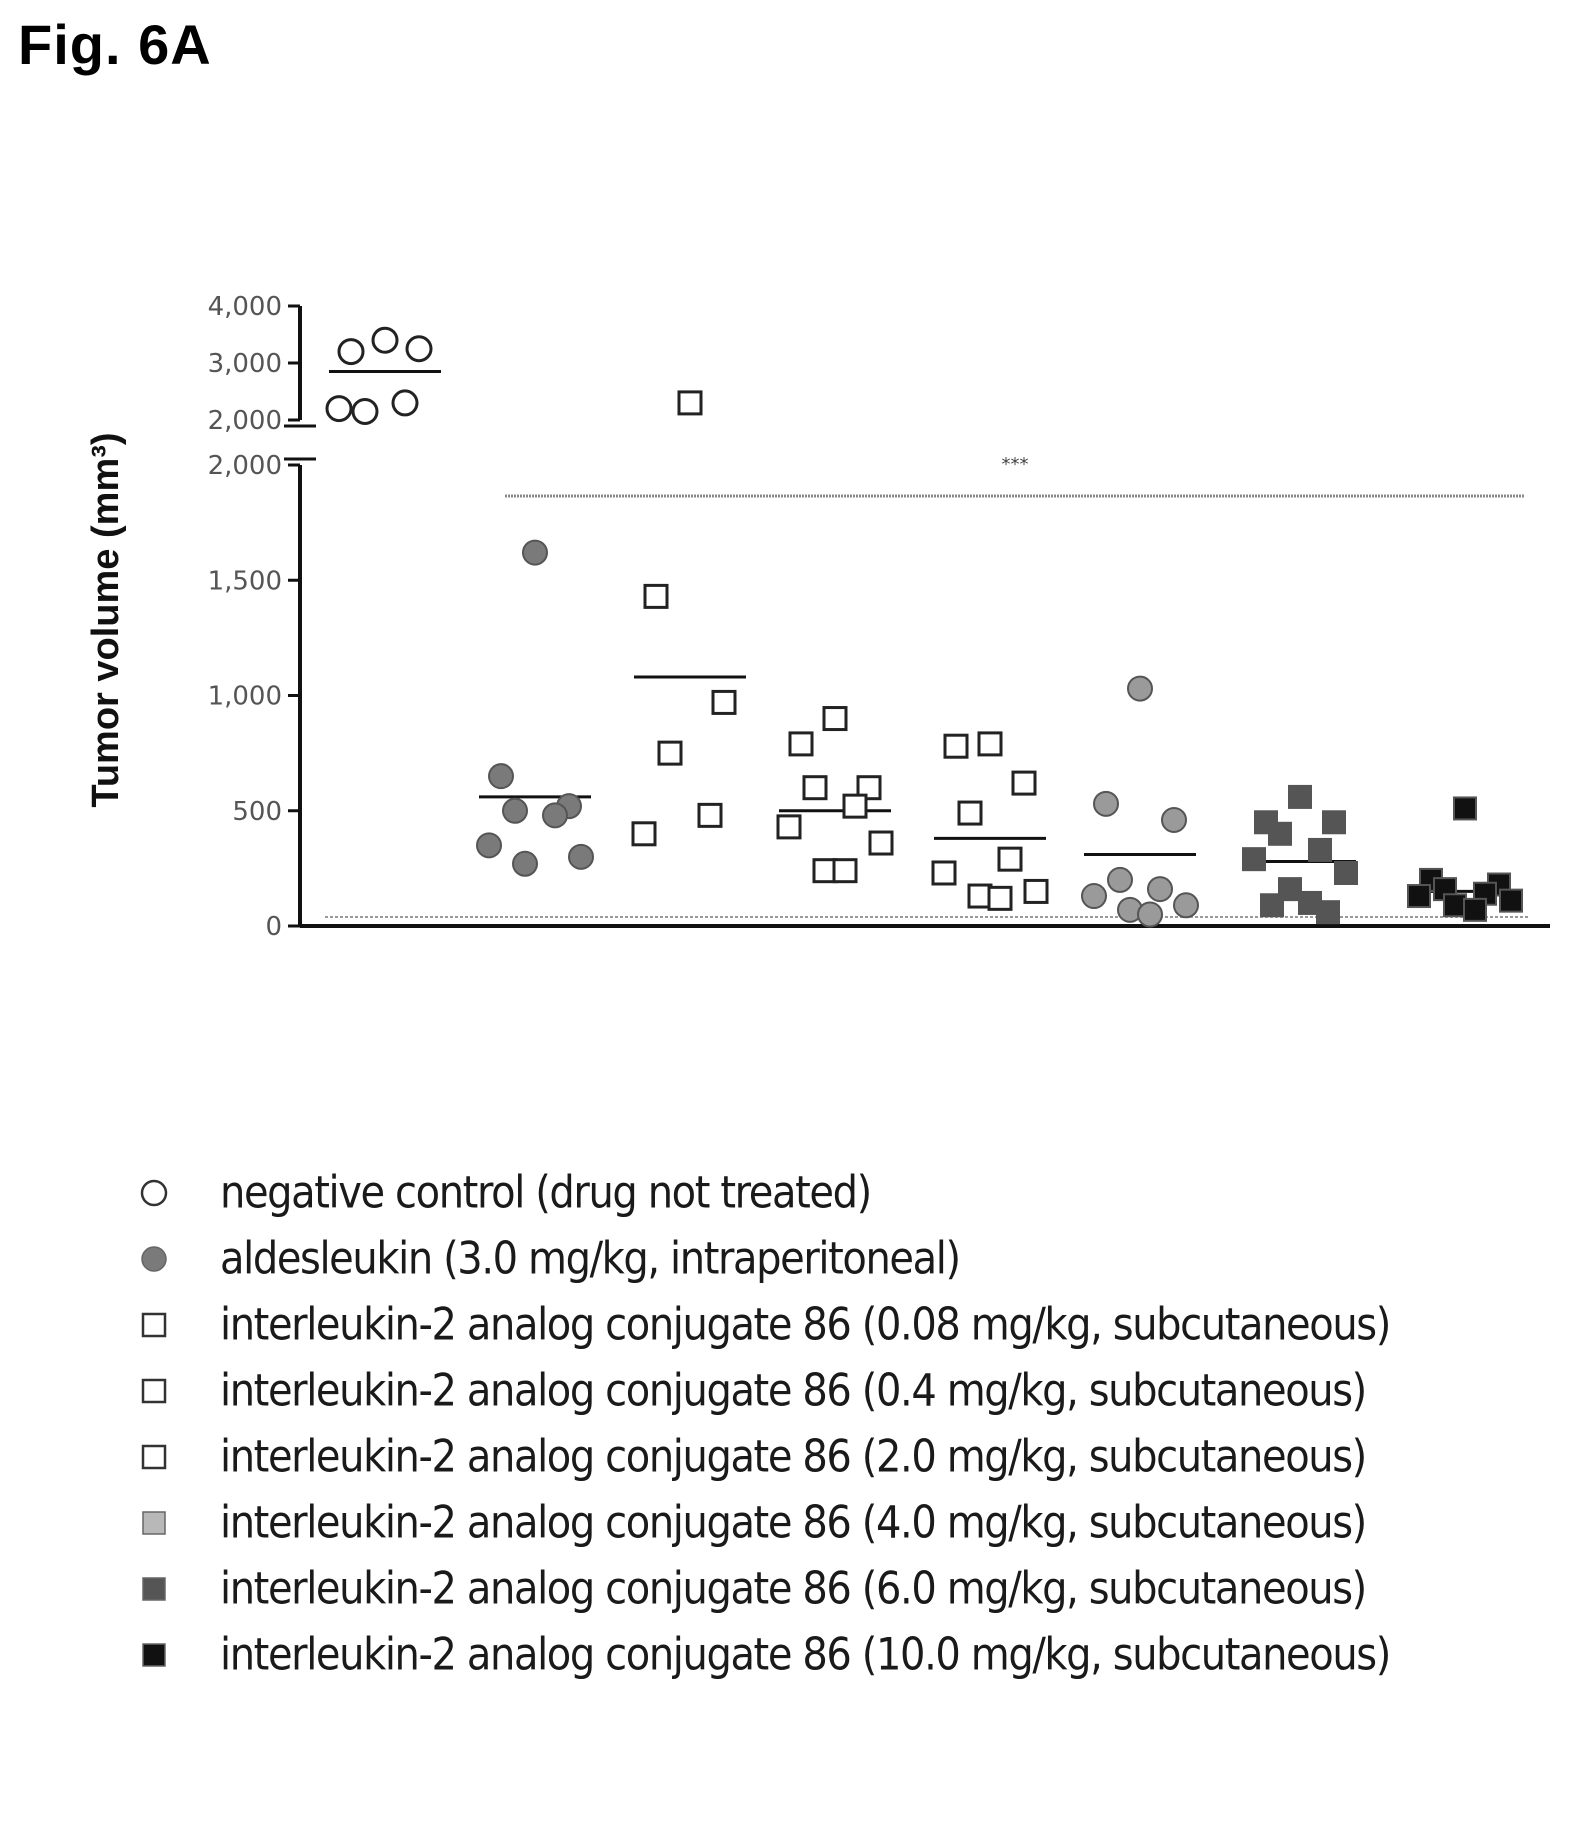  Describe the element at coordinates (1015, 464) in the screenshot. I see `significance-label: ***` at that location.